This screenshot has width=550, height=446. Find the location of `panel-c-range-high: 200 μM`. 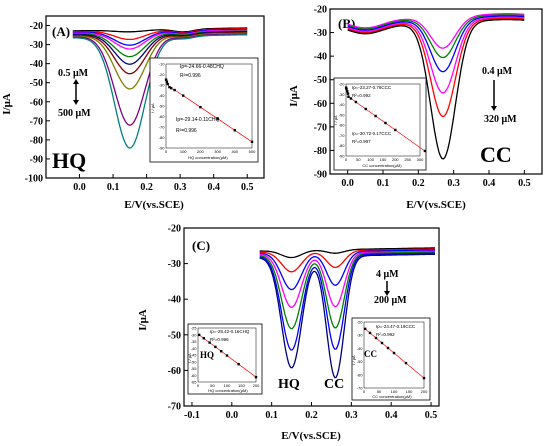

panel-c-range-high: 200 μM is located at coordinates (390, 300).